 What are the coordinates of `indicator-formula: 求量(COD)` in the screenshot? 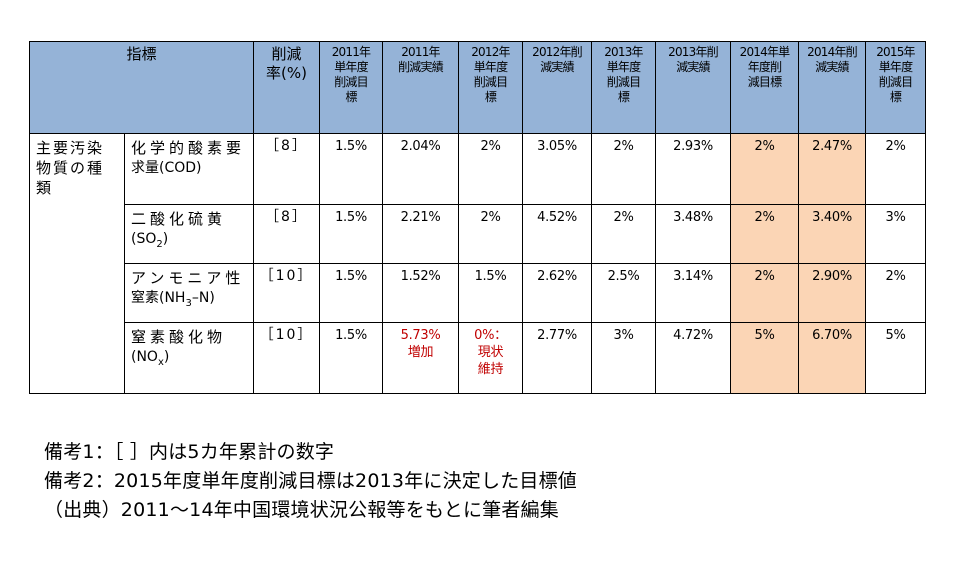 It's located at (166, 168).